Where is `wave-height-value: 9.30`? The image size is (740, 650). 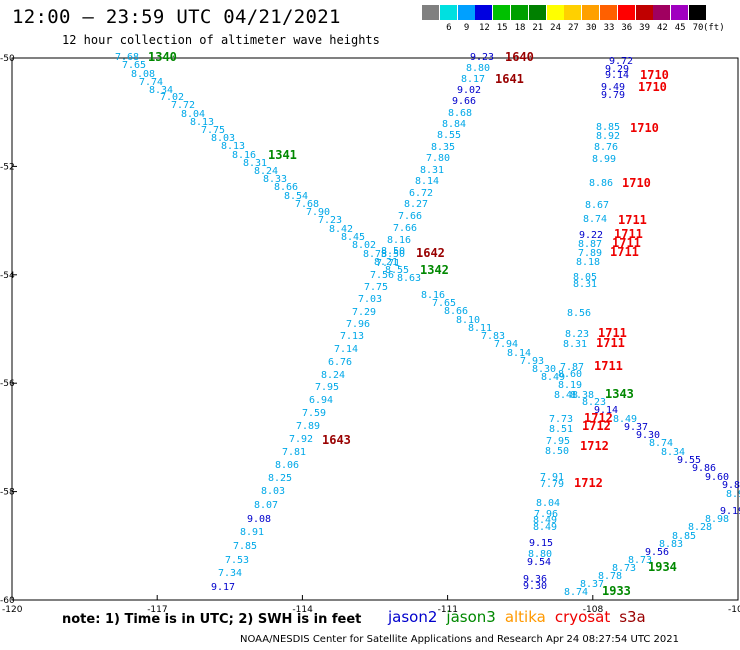
wave-height-value: 9.30 is located at coordinates (535, 586).